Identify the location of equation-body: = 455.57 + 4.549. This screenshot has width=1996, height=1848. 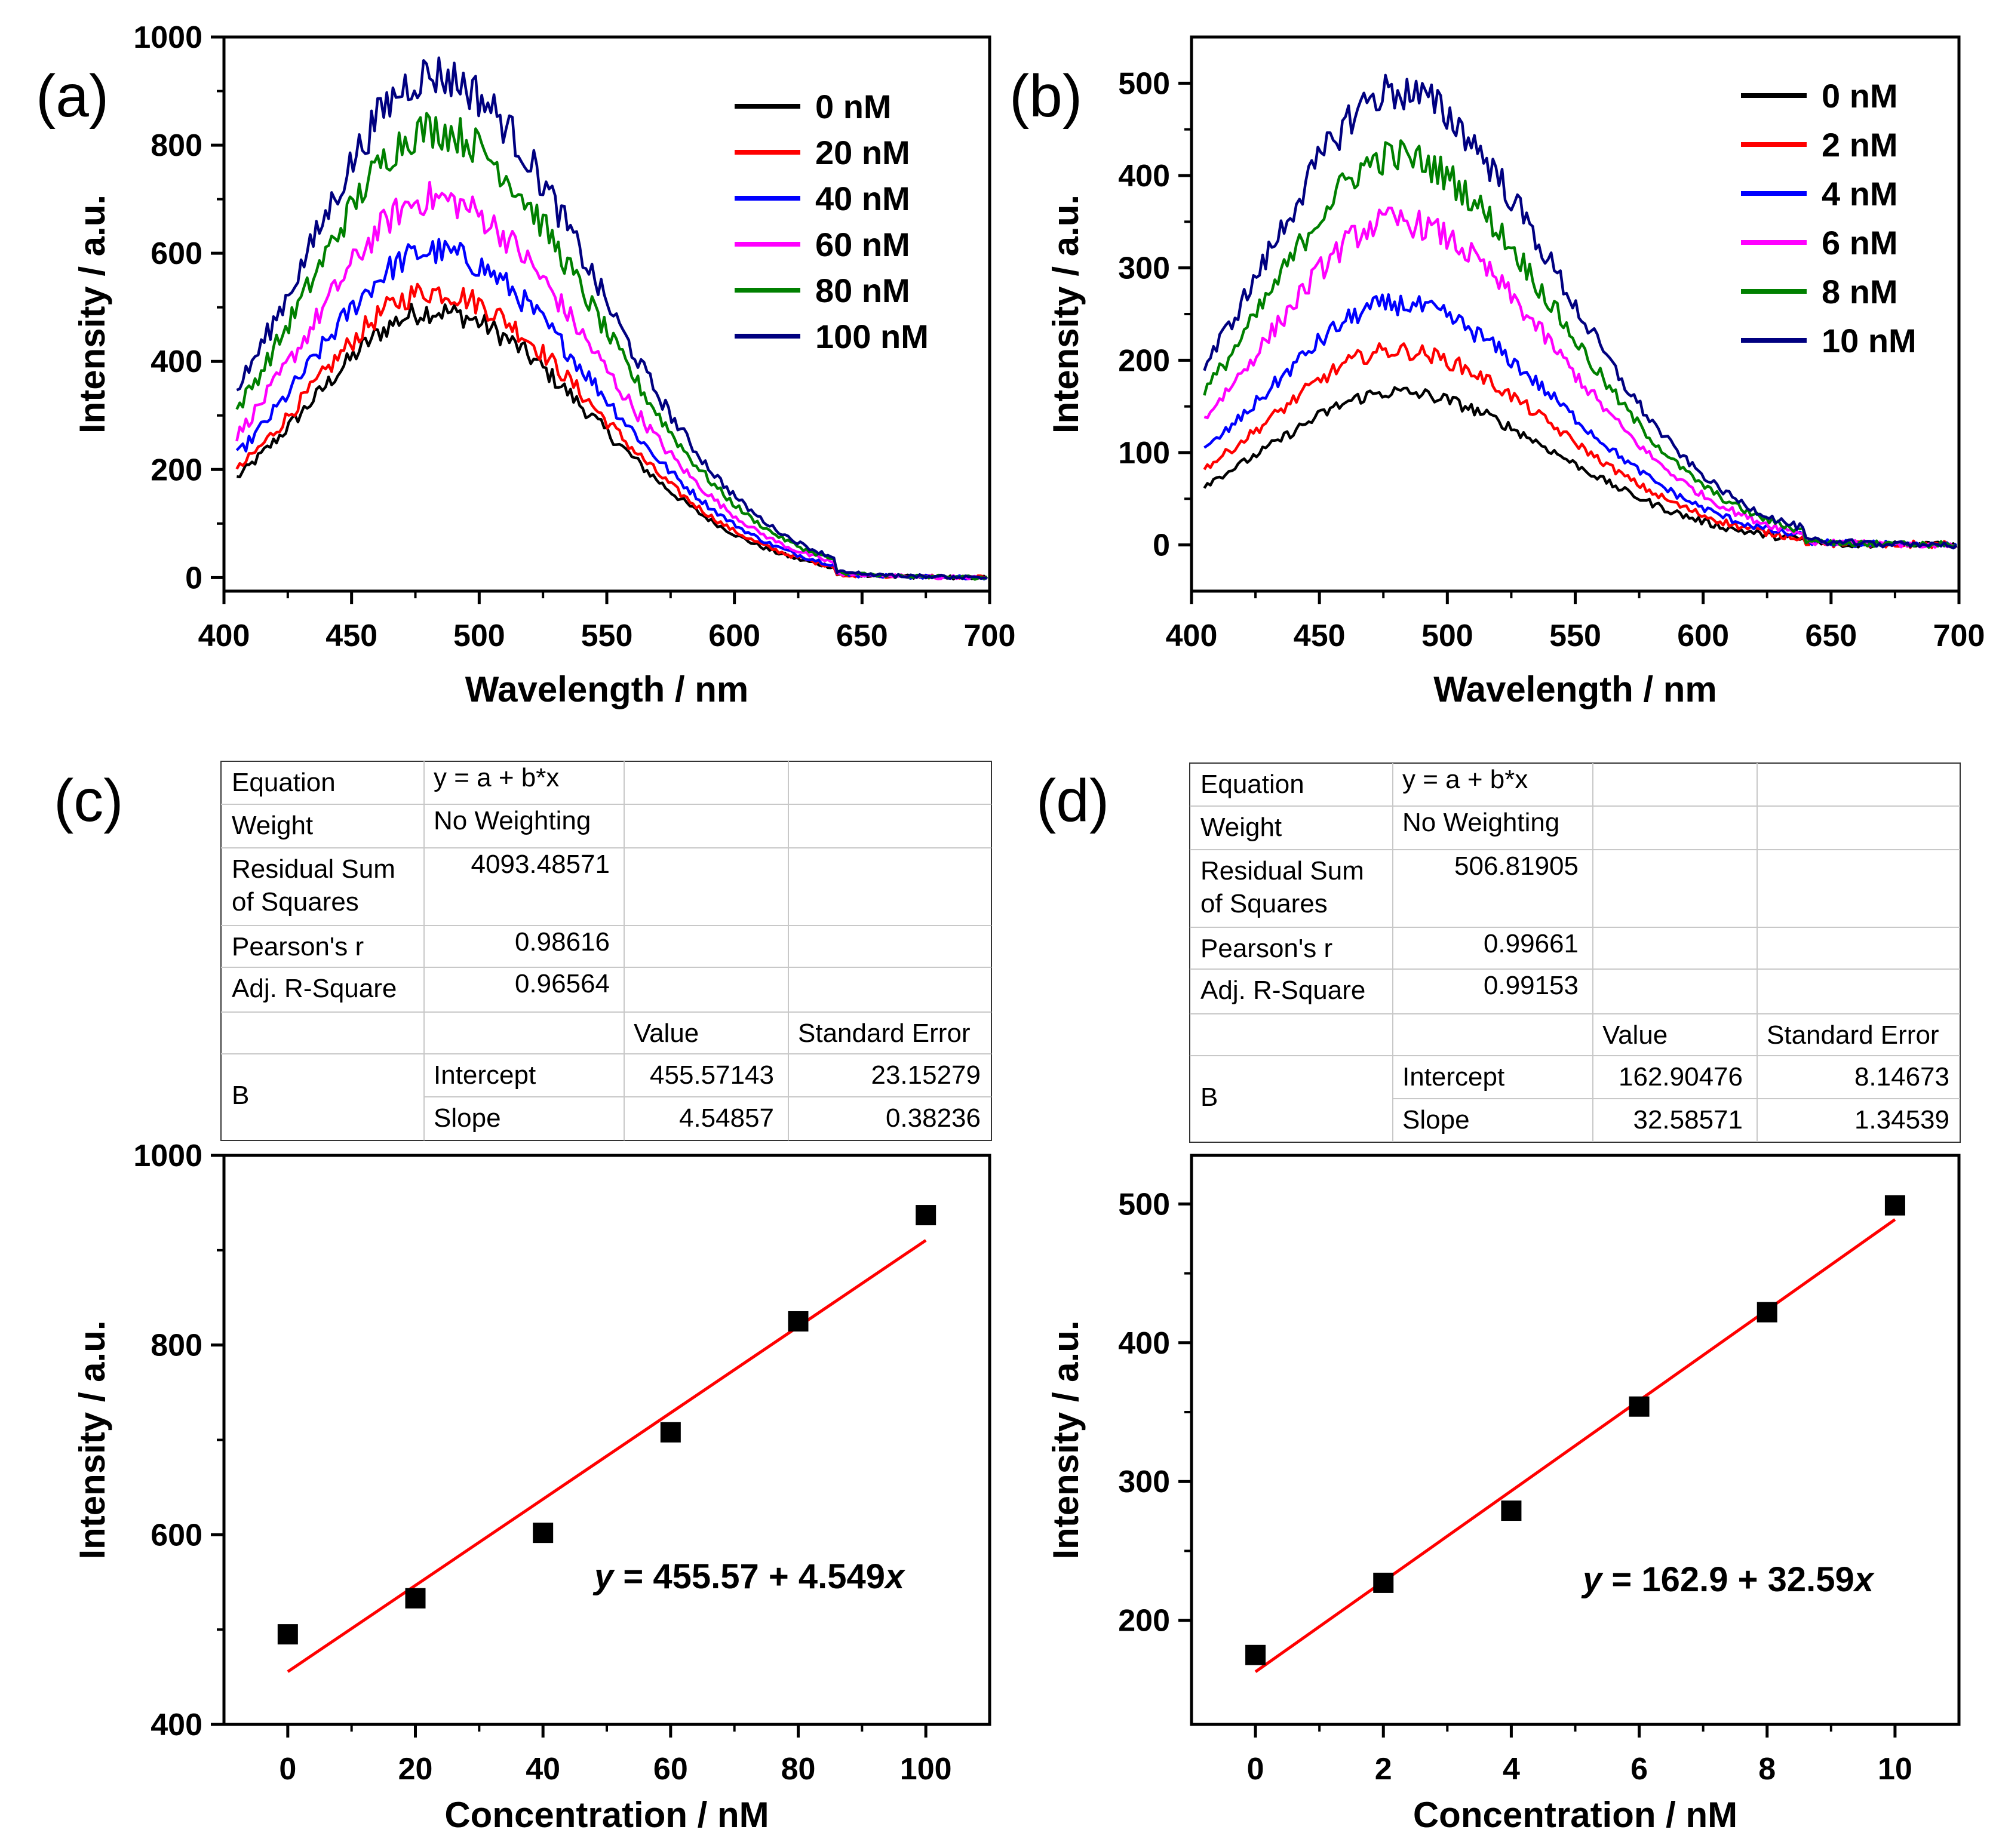
(749, 1576).